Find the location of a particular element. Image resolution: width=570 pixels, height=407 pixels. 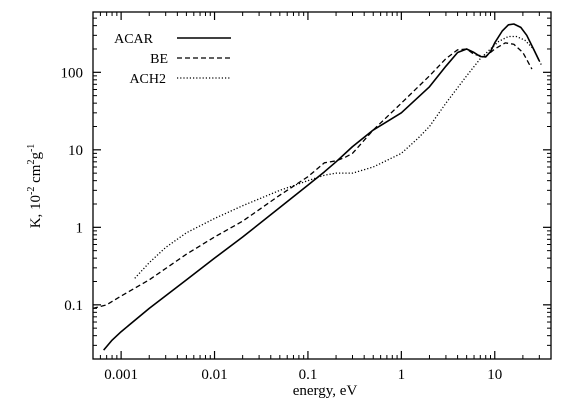

y-tick-label: 10 is located at coordinates (75, 151).